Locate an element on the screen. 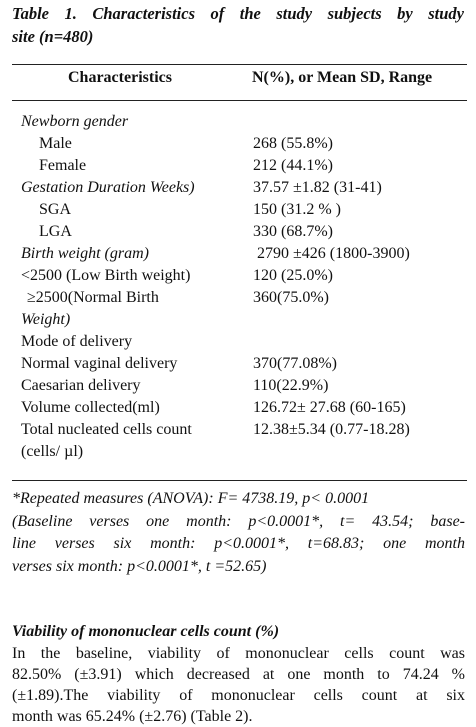 This screenshot has width=476, height=727. table-row: Caesarian delivery 110(22.9%) is located at coordinates (238, 386).